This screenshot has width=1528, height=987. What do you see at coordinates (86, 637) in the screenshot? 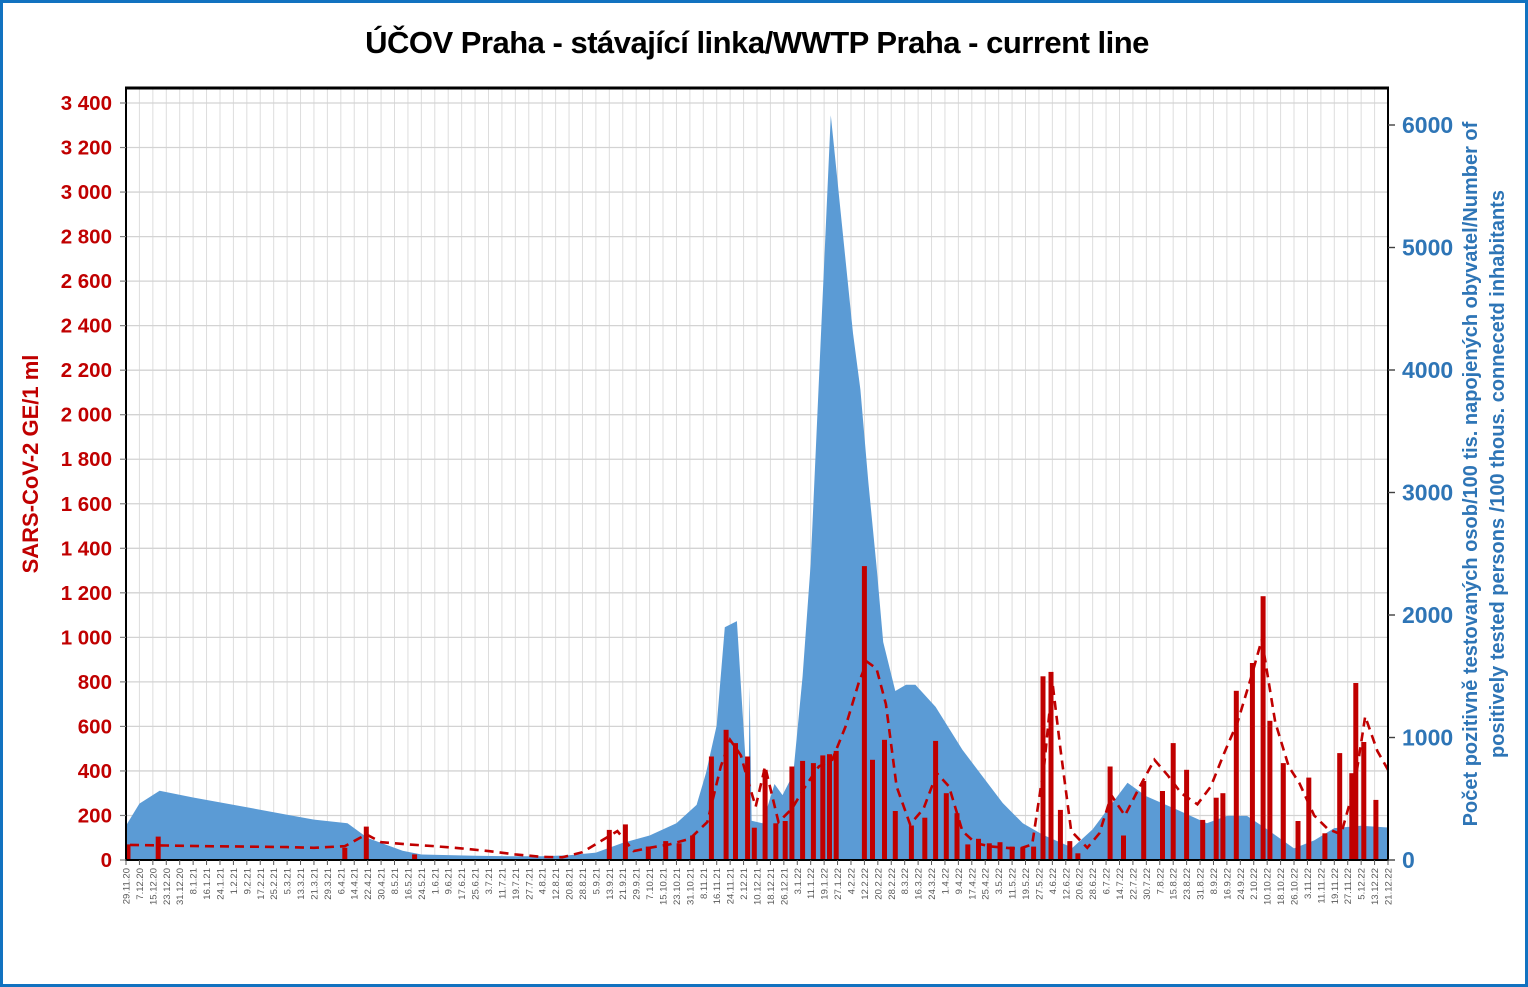
I see `y-left-tick-label: 1 000` at bounding box center [86, 637].